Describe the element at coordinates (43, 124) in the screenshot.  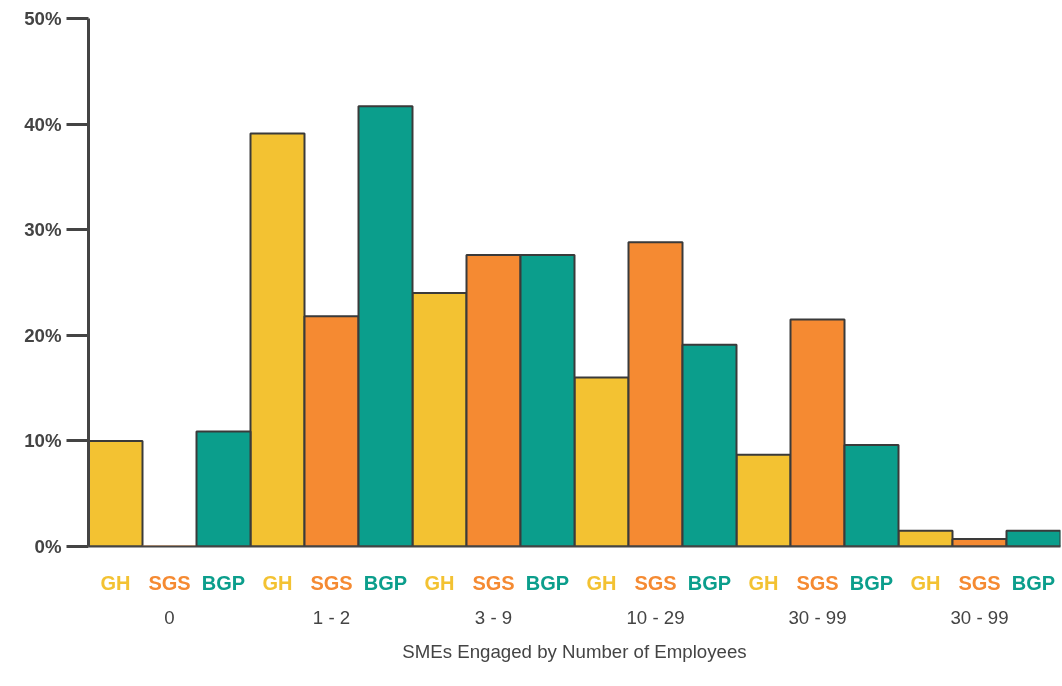
I see `y-tick-label: 40%` at that location.